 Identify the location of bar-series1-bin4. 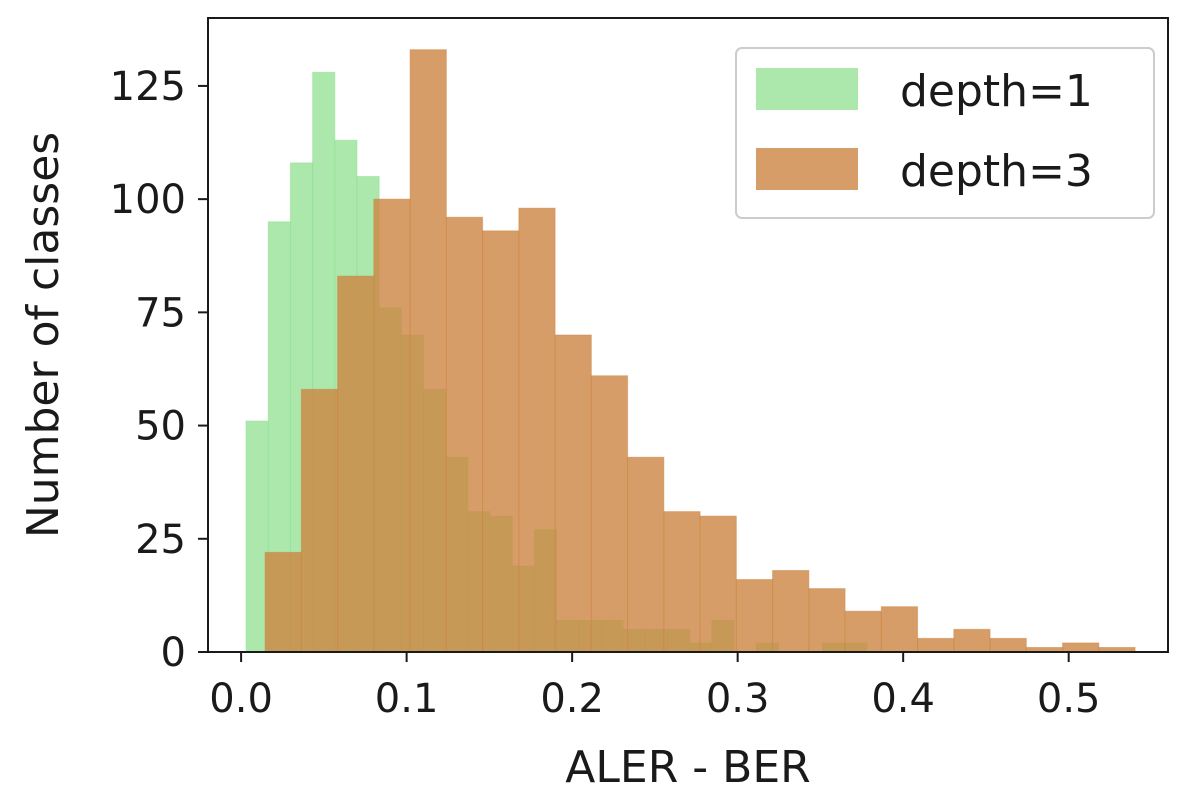
(428, 351).